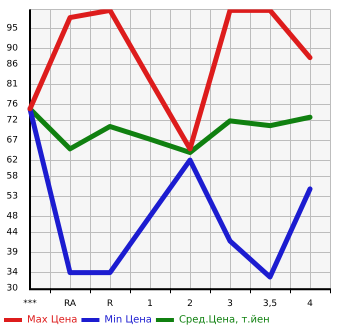 This screenshot has width=345, height=335. What do you see at coordinates (12, 273) in the screenshot?
I see `y-tick-label: 34` at bounding box center [12, 273].